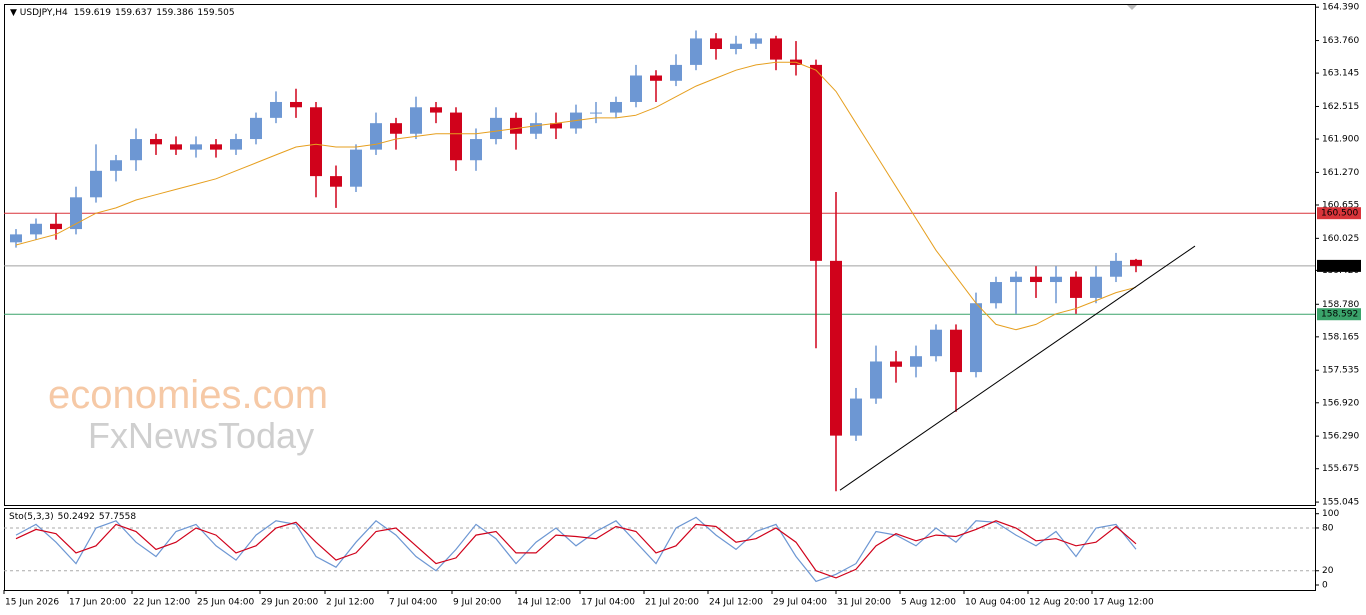 The width and height of the screenshot is (1366, 615). I want to click on level-label: 160.500, so click(1339, 214).